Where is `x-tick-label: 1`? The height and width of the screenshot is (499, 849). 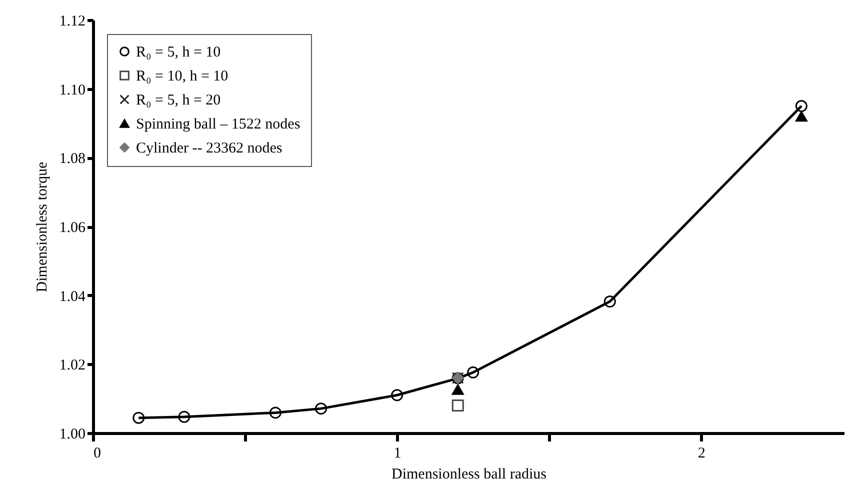 x-tick-label: 1 is located at coordinates (398, 454).